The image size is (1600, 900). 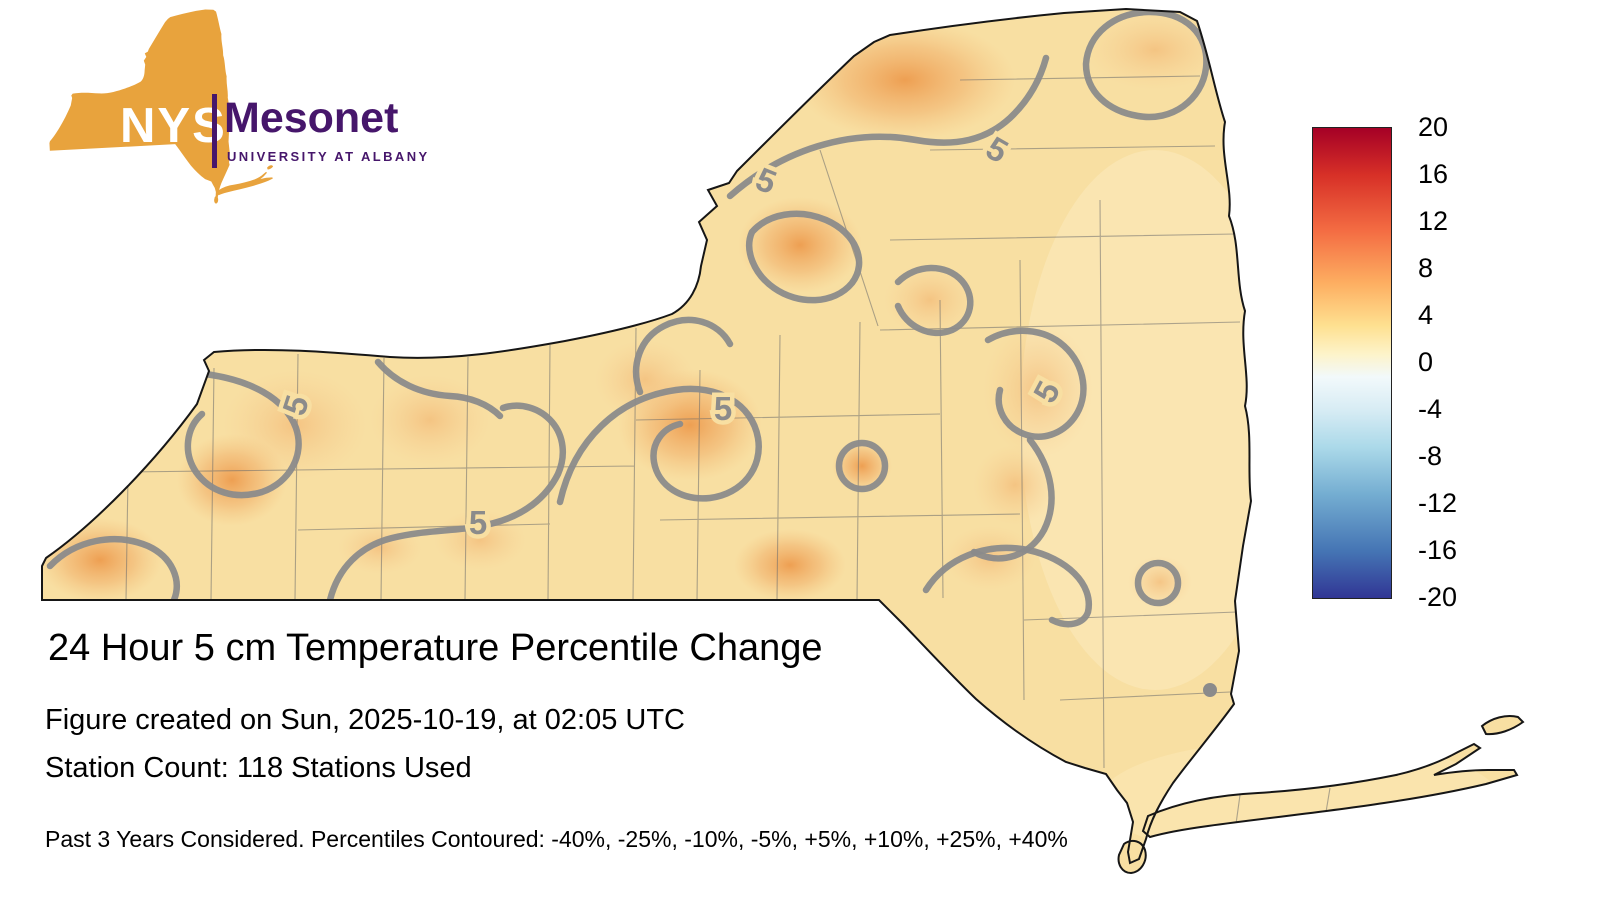 What do you see at coordinates (173, 126) in the screenshot?
I see `logo-nys-text: NYS` at bounding box center [173, 126].